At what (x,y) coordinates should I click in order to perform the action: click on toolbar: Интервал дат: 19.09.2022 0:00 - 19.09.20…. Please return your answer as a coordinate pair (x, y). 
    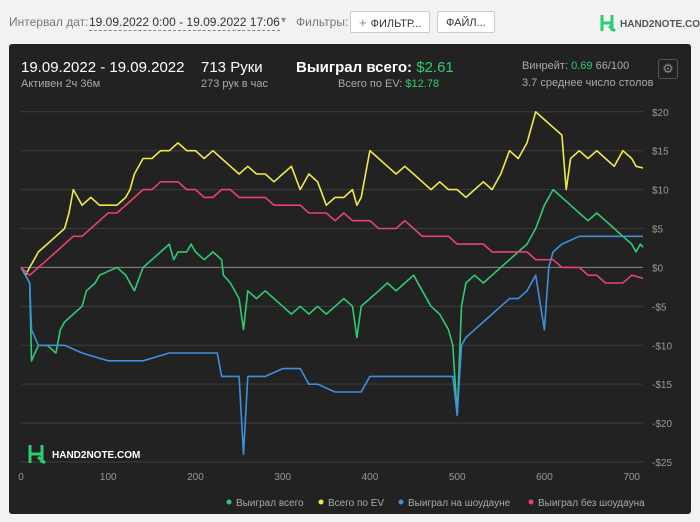
    Looking at the image, I should click on (350, 22).